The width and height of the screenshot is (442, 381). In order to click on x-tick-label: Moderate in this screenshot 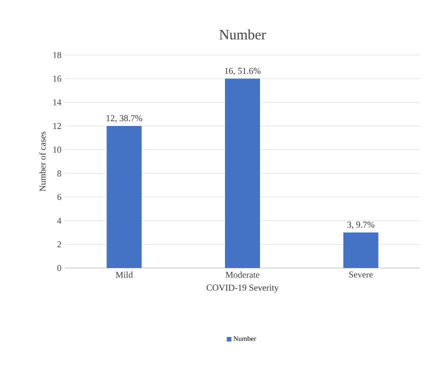, I will do `click(243, 275)`.